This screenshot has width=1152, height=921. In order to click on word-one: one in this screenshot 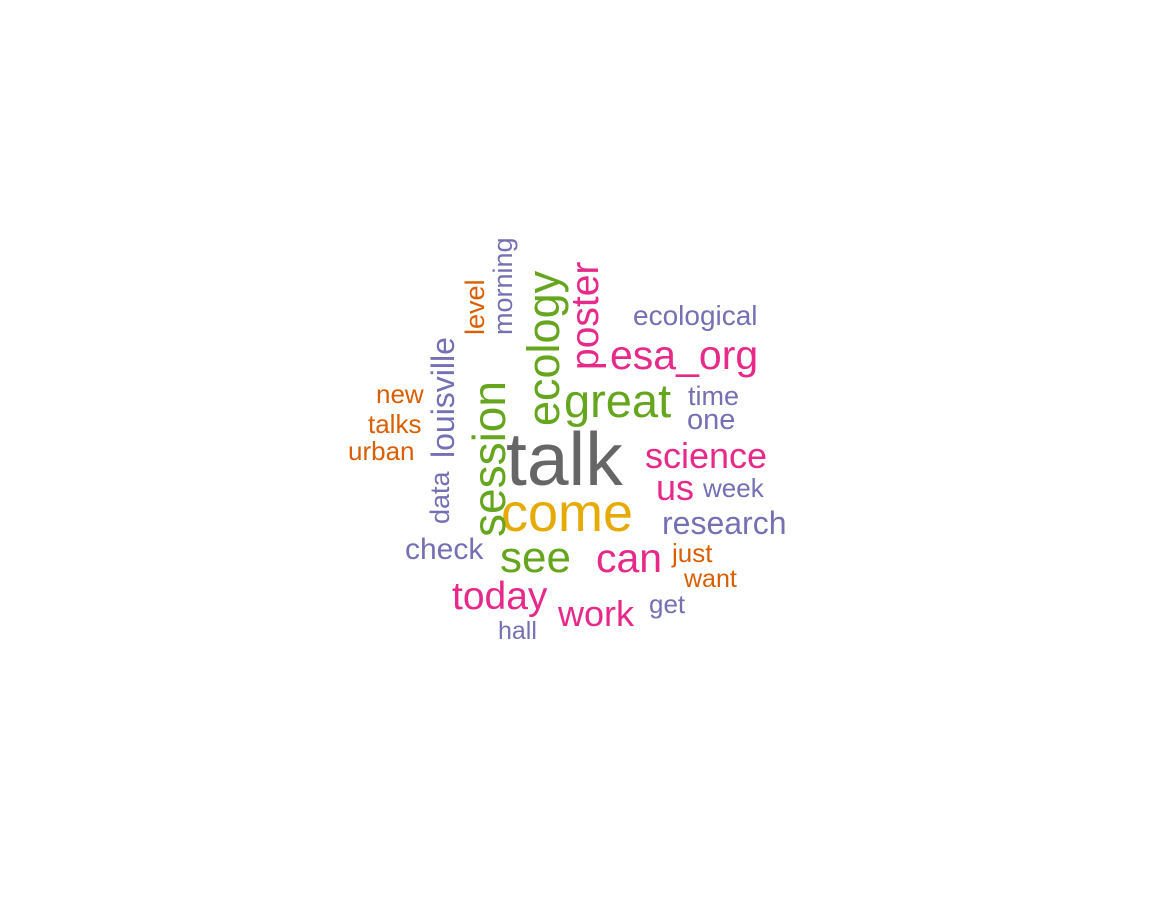, I will do `click(711, 420)`.